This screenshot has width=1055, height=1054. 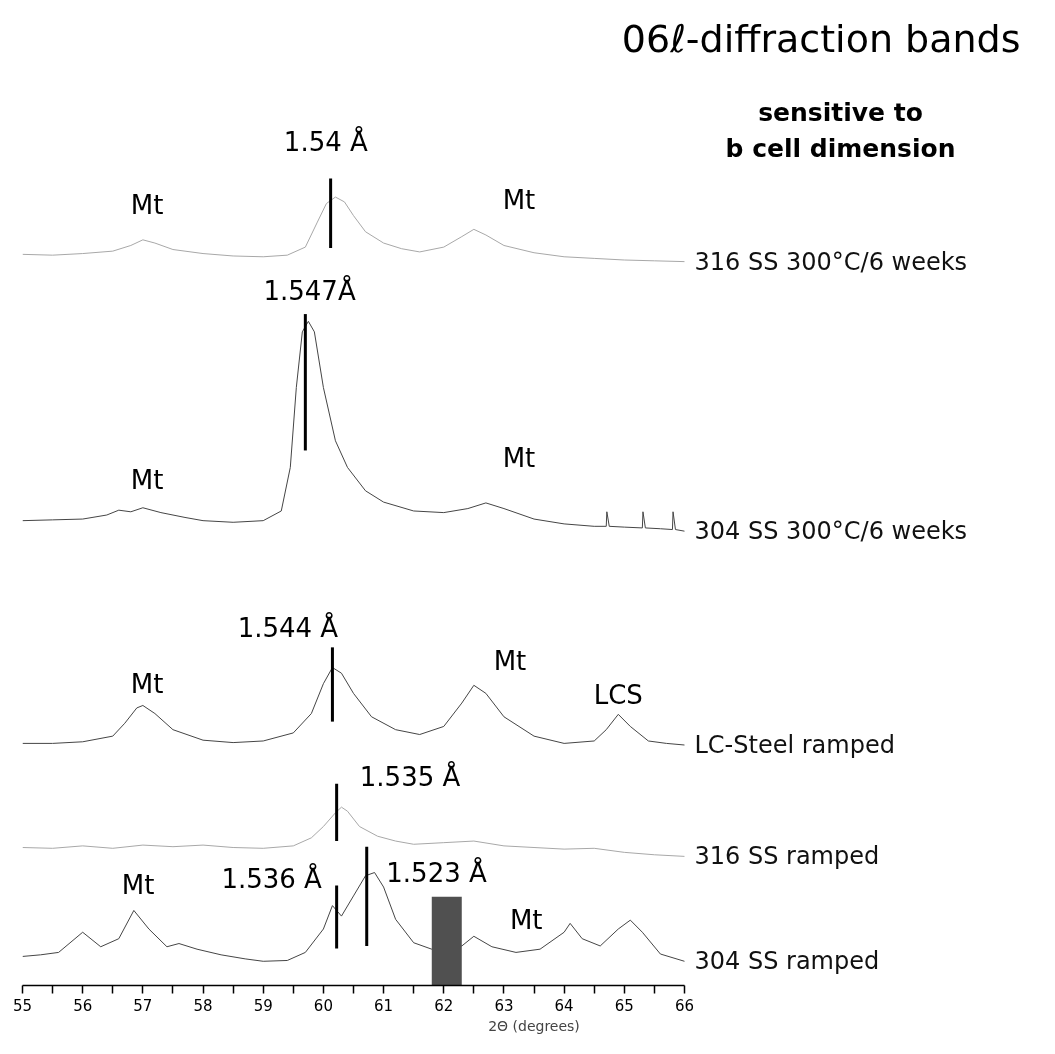 I want to click on x-tick-label: 55, so click(x=22, y=1005).